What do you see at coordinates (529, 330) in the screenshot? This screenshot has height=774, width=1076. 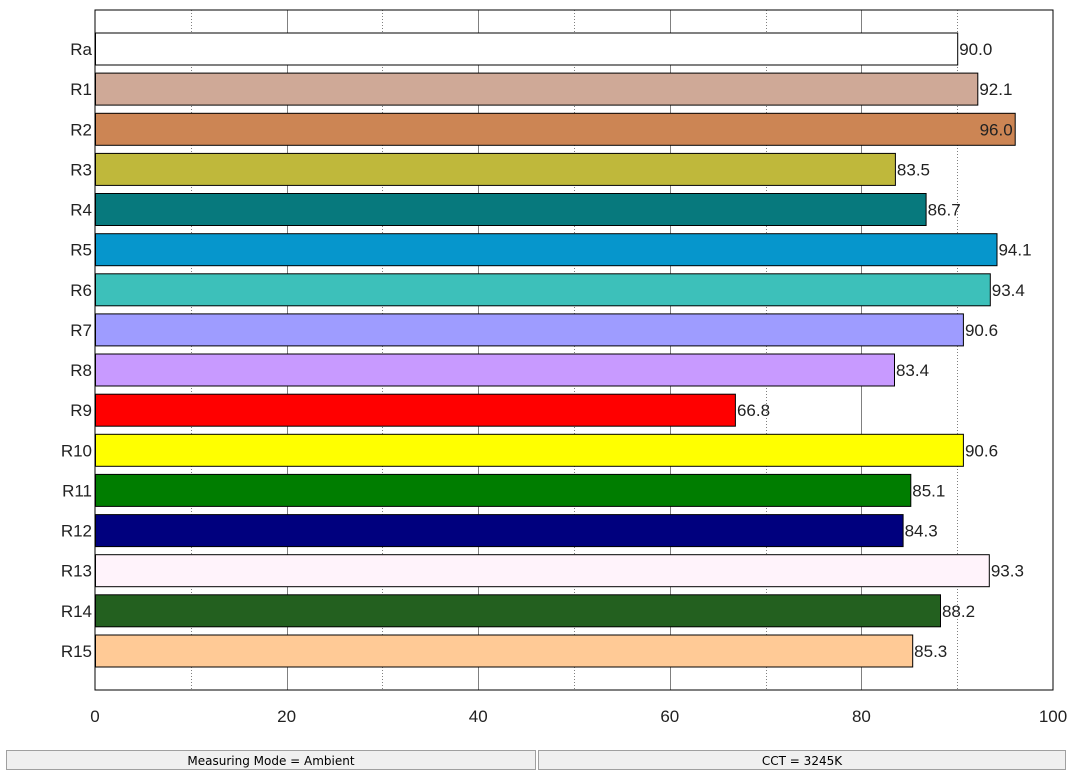 I see `bar-r7` at bounding box center [529, 330].